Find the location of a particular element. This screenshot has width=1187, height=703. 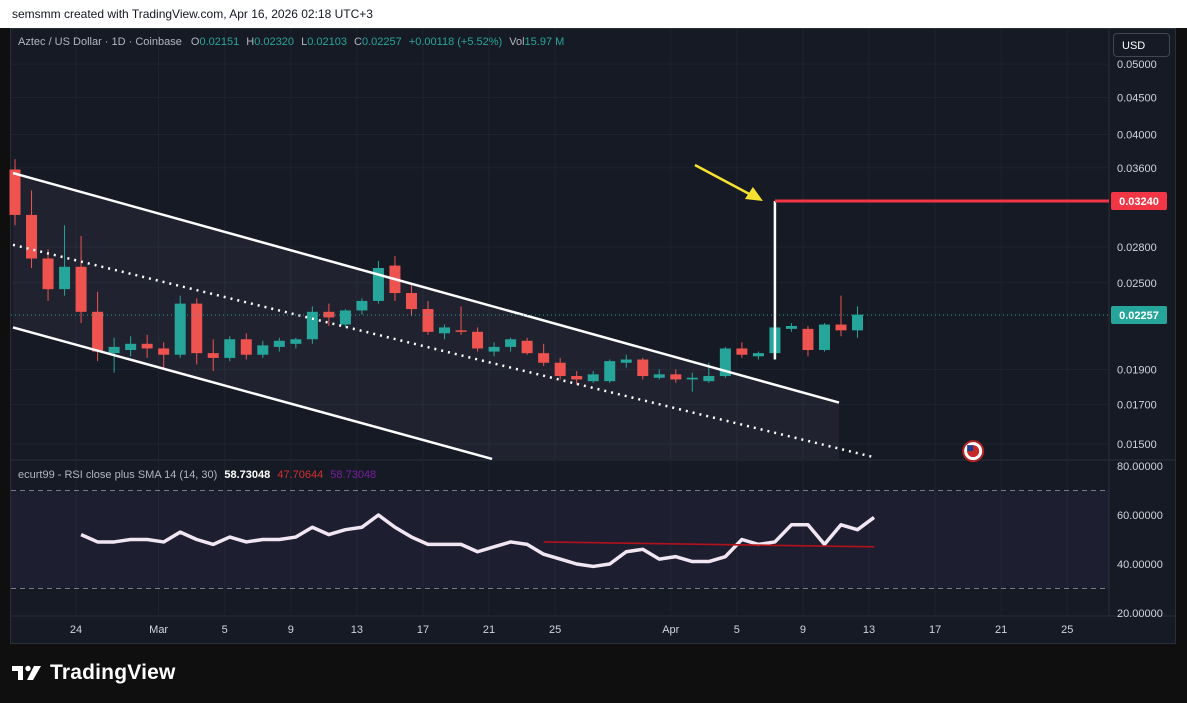

rsi-y-tick-label: 40.00000 is located at coordinates (1140, 565).